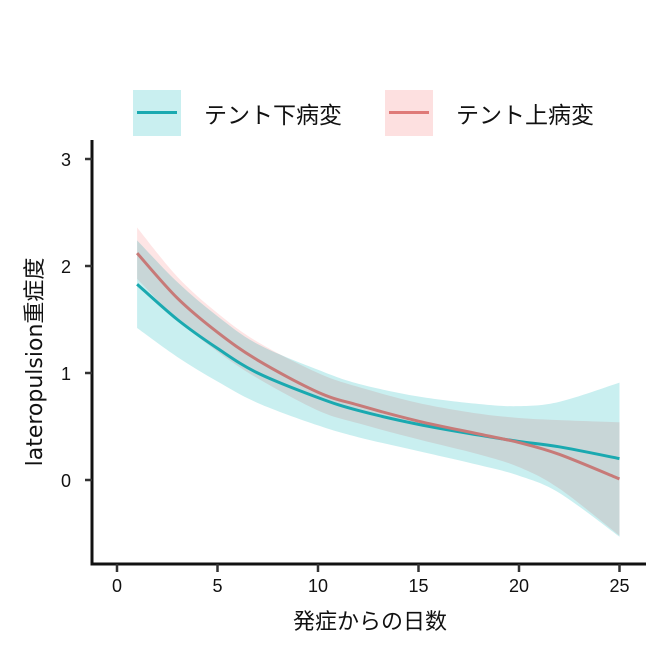 Image resolution: width=666 pixels, height=663 pixels. What do you see at coordinates (66, 267) in the screenshot?
I see `y-tick-label: 2` at bounding box center [66, 267].